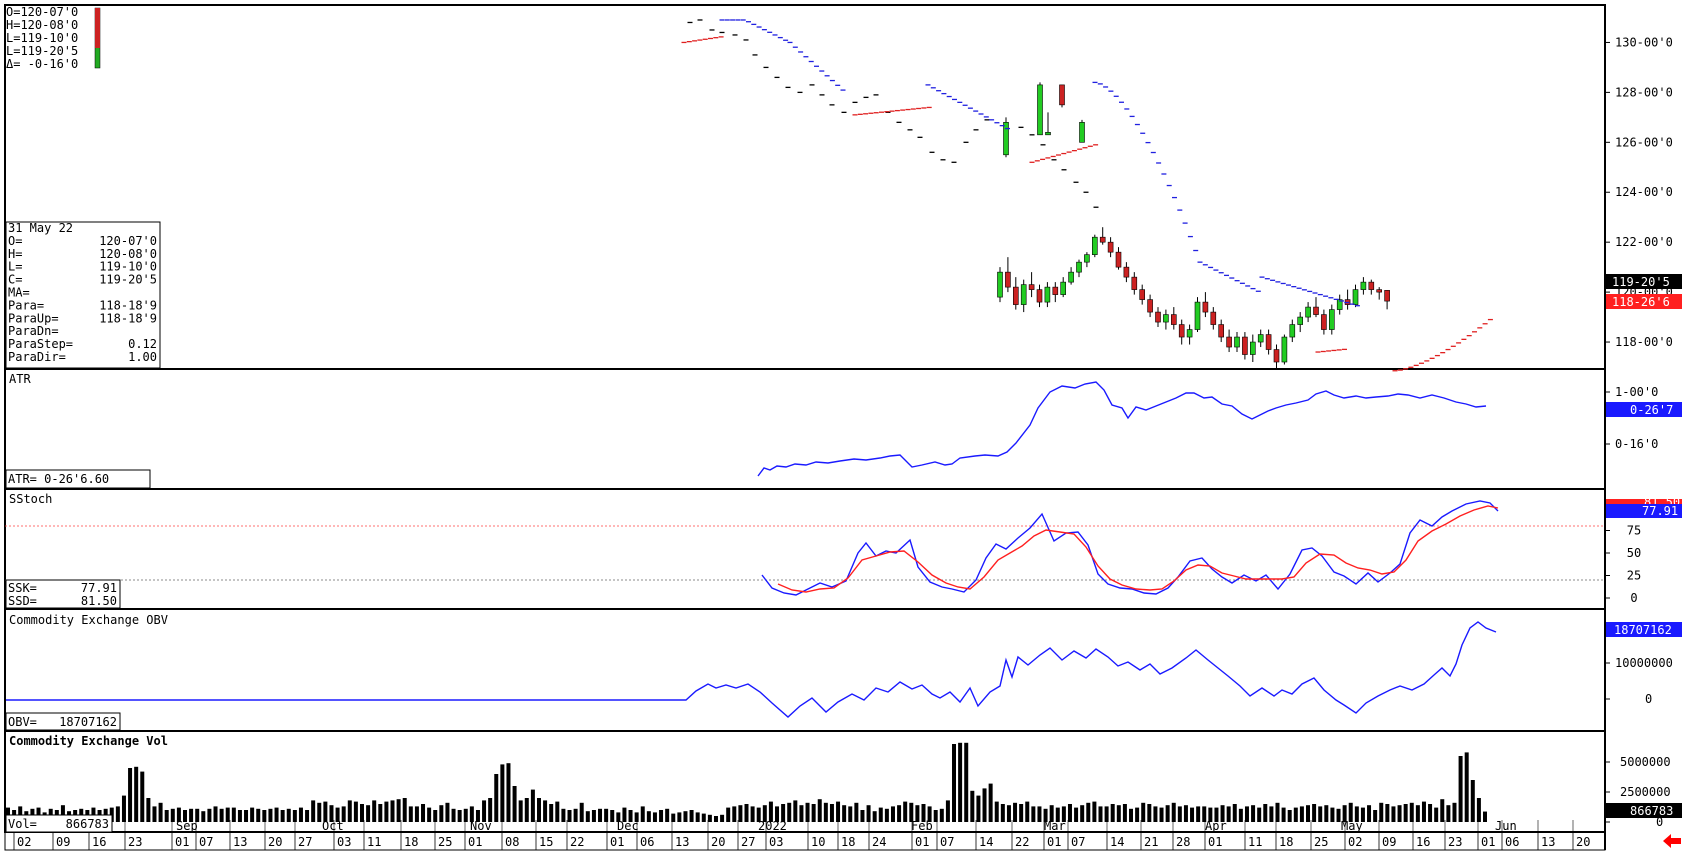  What do you see at coordinates (1672, 841) in the screenshot?
I see `scroll-right-arrow-icon` at bounding box center [1672, 841].